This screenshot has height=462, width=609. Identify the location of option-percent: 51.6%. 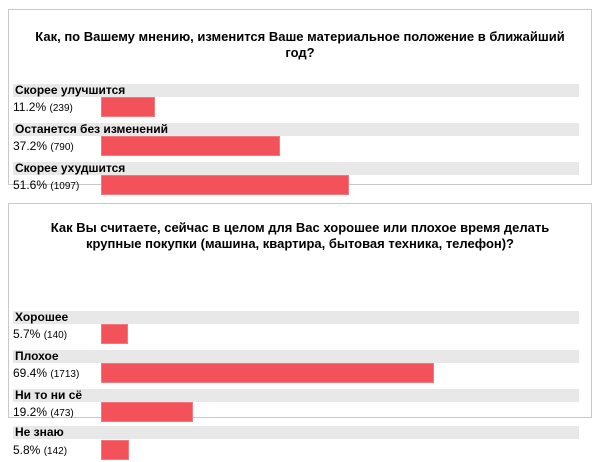
(30, 185).